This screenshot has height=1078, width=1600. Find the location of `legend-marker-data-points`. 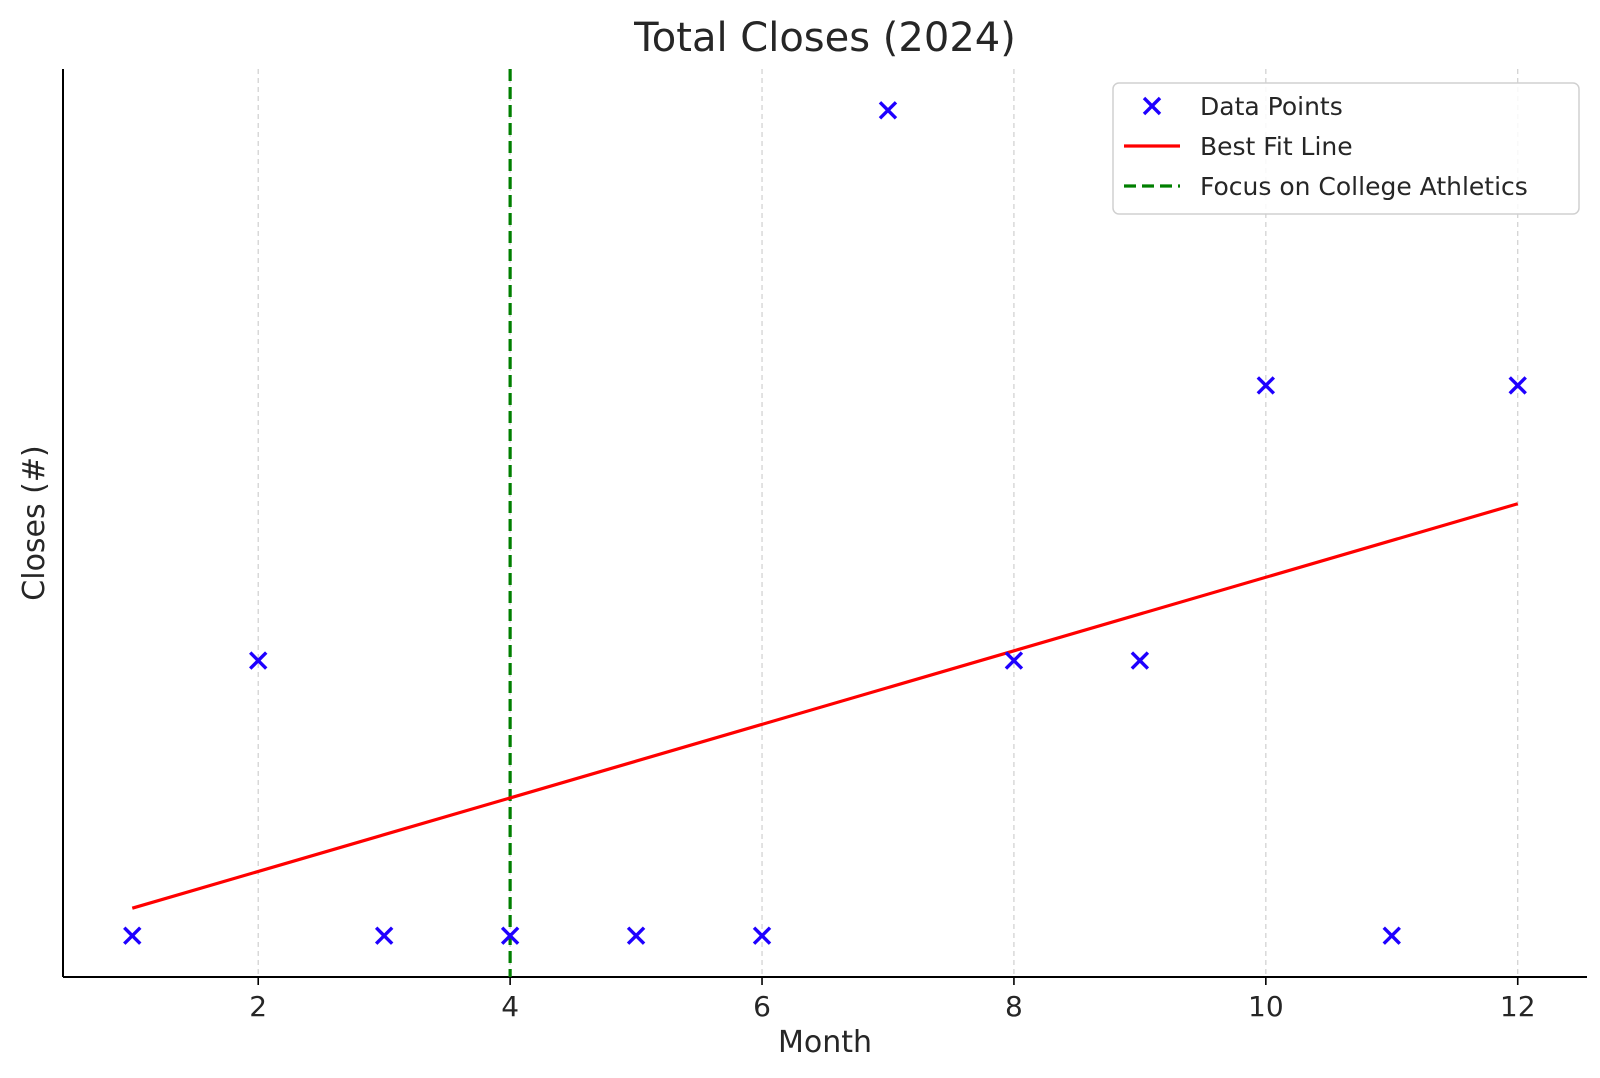

legend-marker-data-points is located at coordinates (1152, 106).